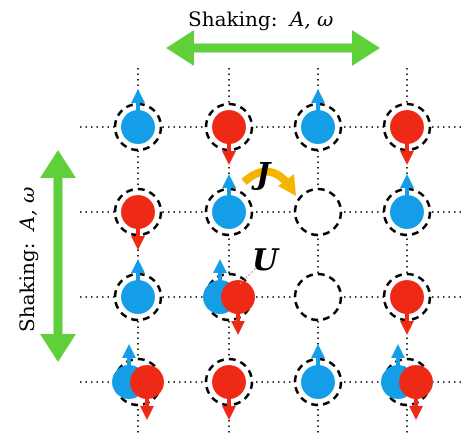  What do you see at coordinates (58, 256) in the screenshot?
I see `vertical-shaking-arrow` at bounding box center [58, 256].